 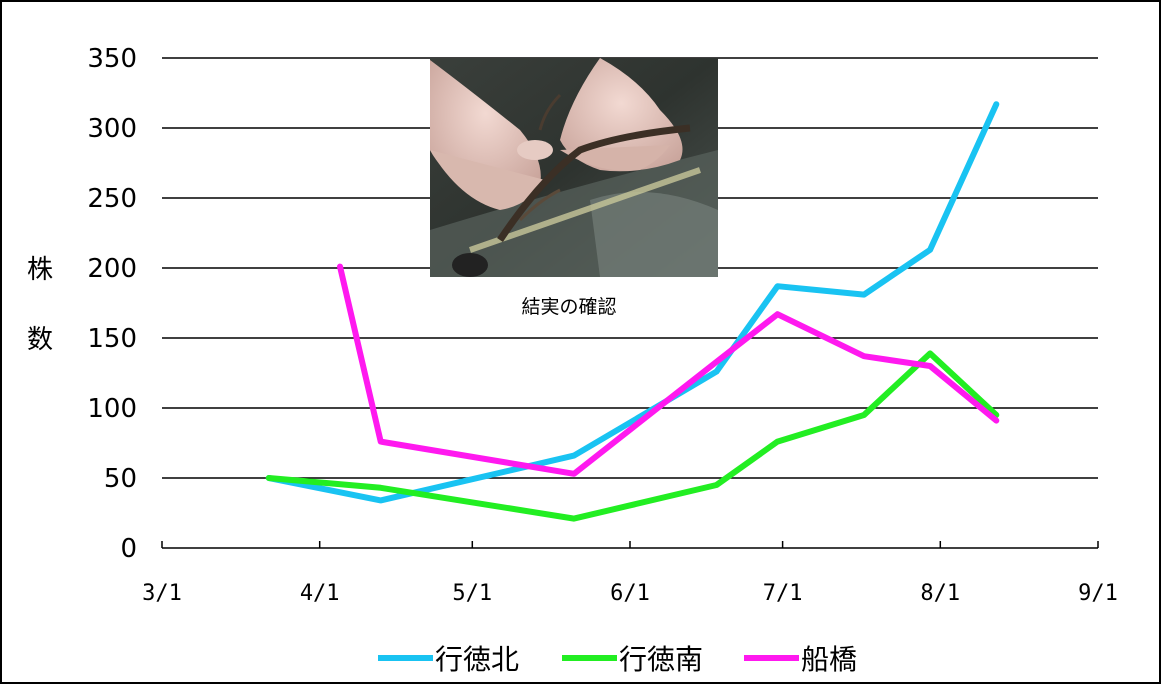 What do you see at coordinates (112, 59) in the screenshot?
I see `y-tick-label: 350` at bounding box center [112, 59].